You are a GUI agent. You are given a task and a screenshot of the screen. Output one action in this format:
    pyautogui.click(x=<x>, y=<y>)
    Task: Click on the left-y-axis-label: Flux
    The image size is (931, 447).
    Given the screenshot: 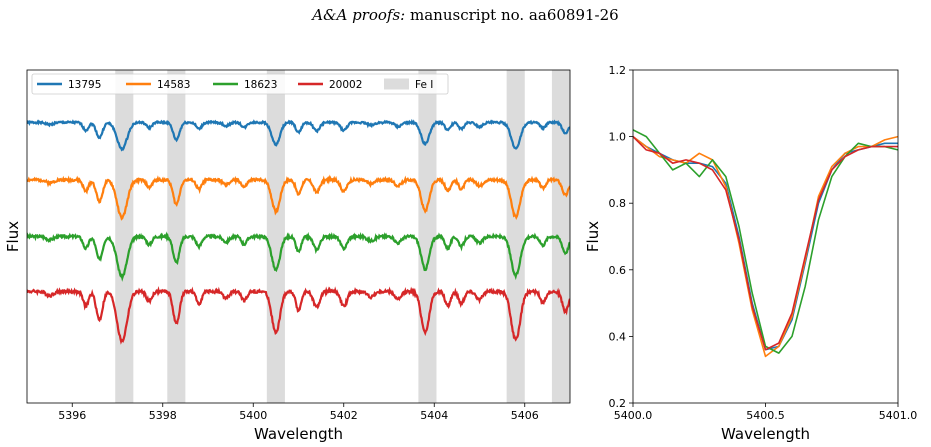 What is the action you would take?
    pyautogui.click(x=13, y=236)
    